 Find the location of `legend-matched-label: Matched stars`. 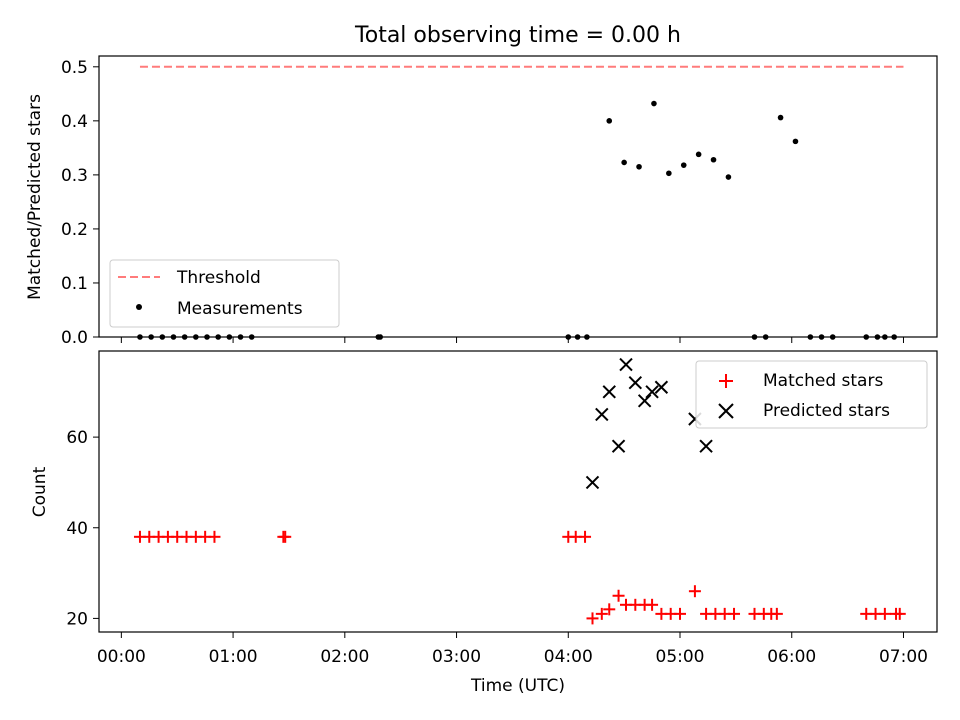

legend-matched-label: Matched stars is located at coordinates (823, 381).